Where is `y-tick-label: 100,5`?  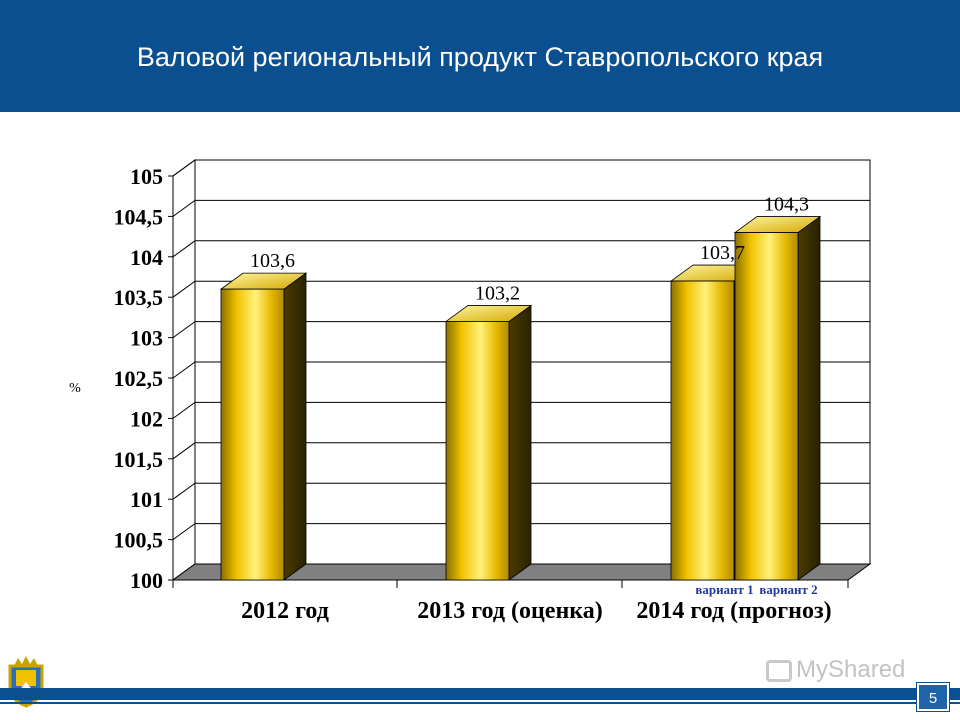 y-tick-label: 100,5 is located at coordinates (139, 540).